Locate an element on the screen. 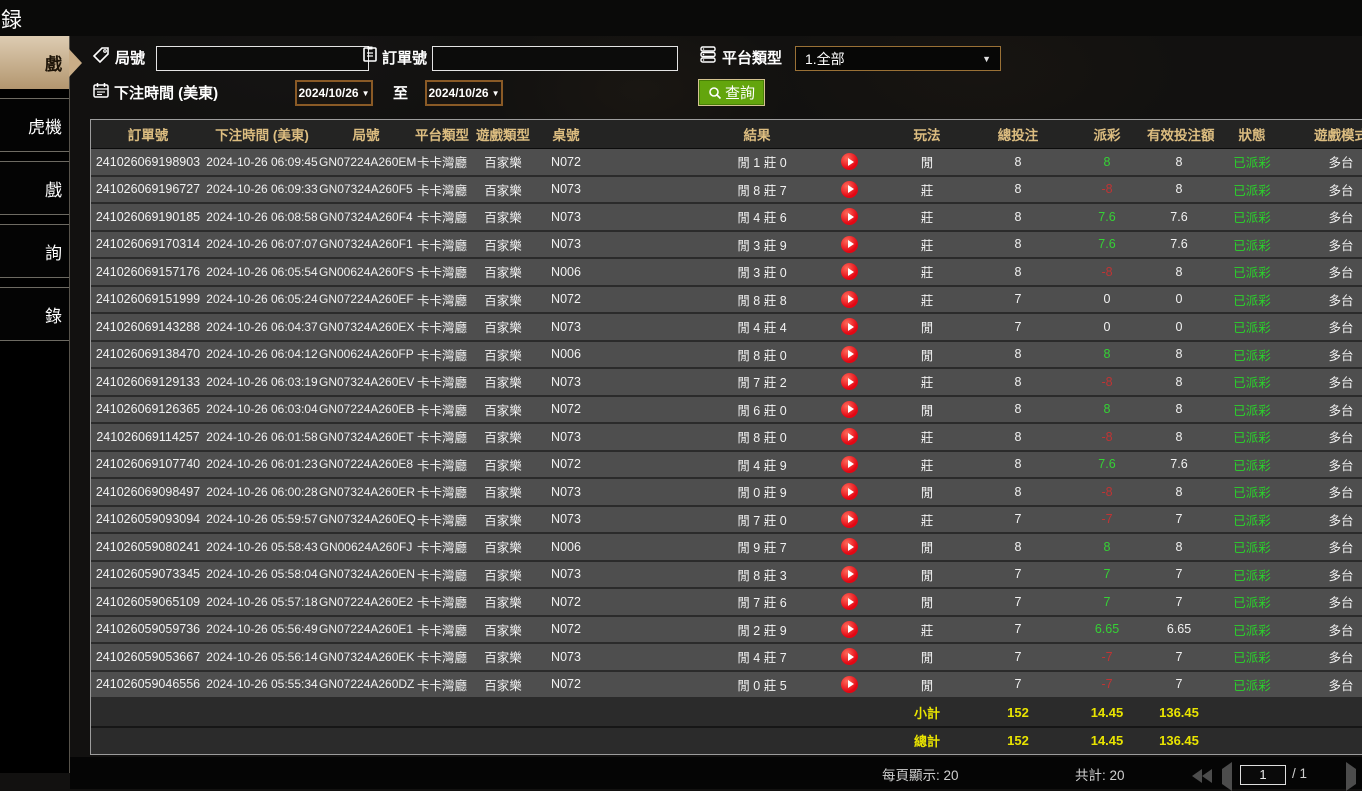  page-total-label: / 1 is located at coordinates (1300, 773).